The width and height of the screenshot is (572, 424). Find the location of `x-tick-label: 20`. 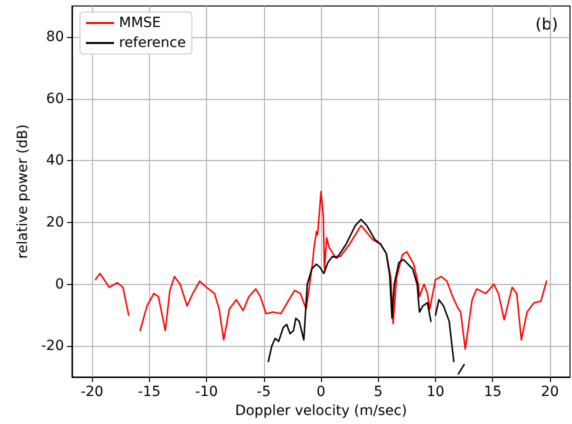

x-tick-label: 20 is located at coordinates (550, 392).